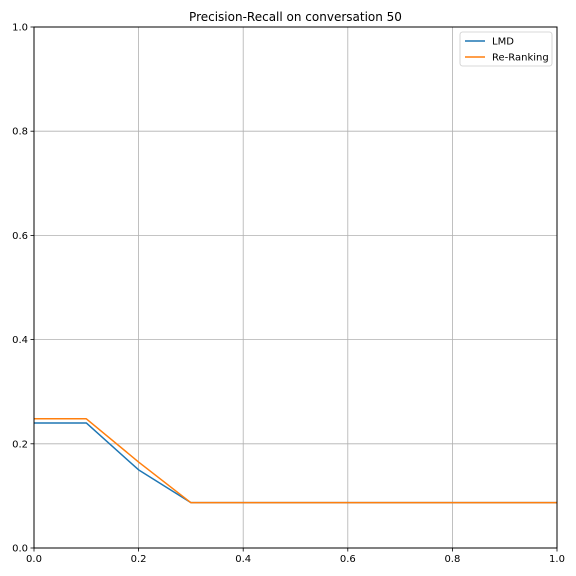 The width and height of the screenshot is (576, 576). Describe the element at coordinates (557, 559) in the screenshot. I see `x-tick-label: 1.0` at that location.